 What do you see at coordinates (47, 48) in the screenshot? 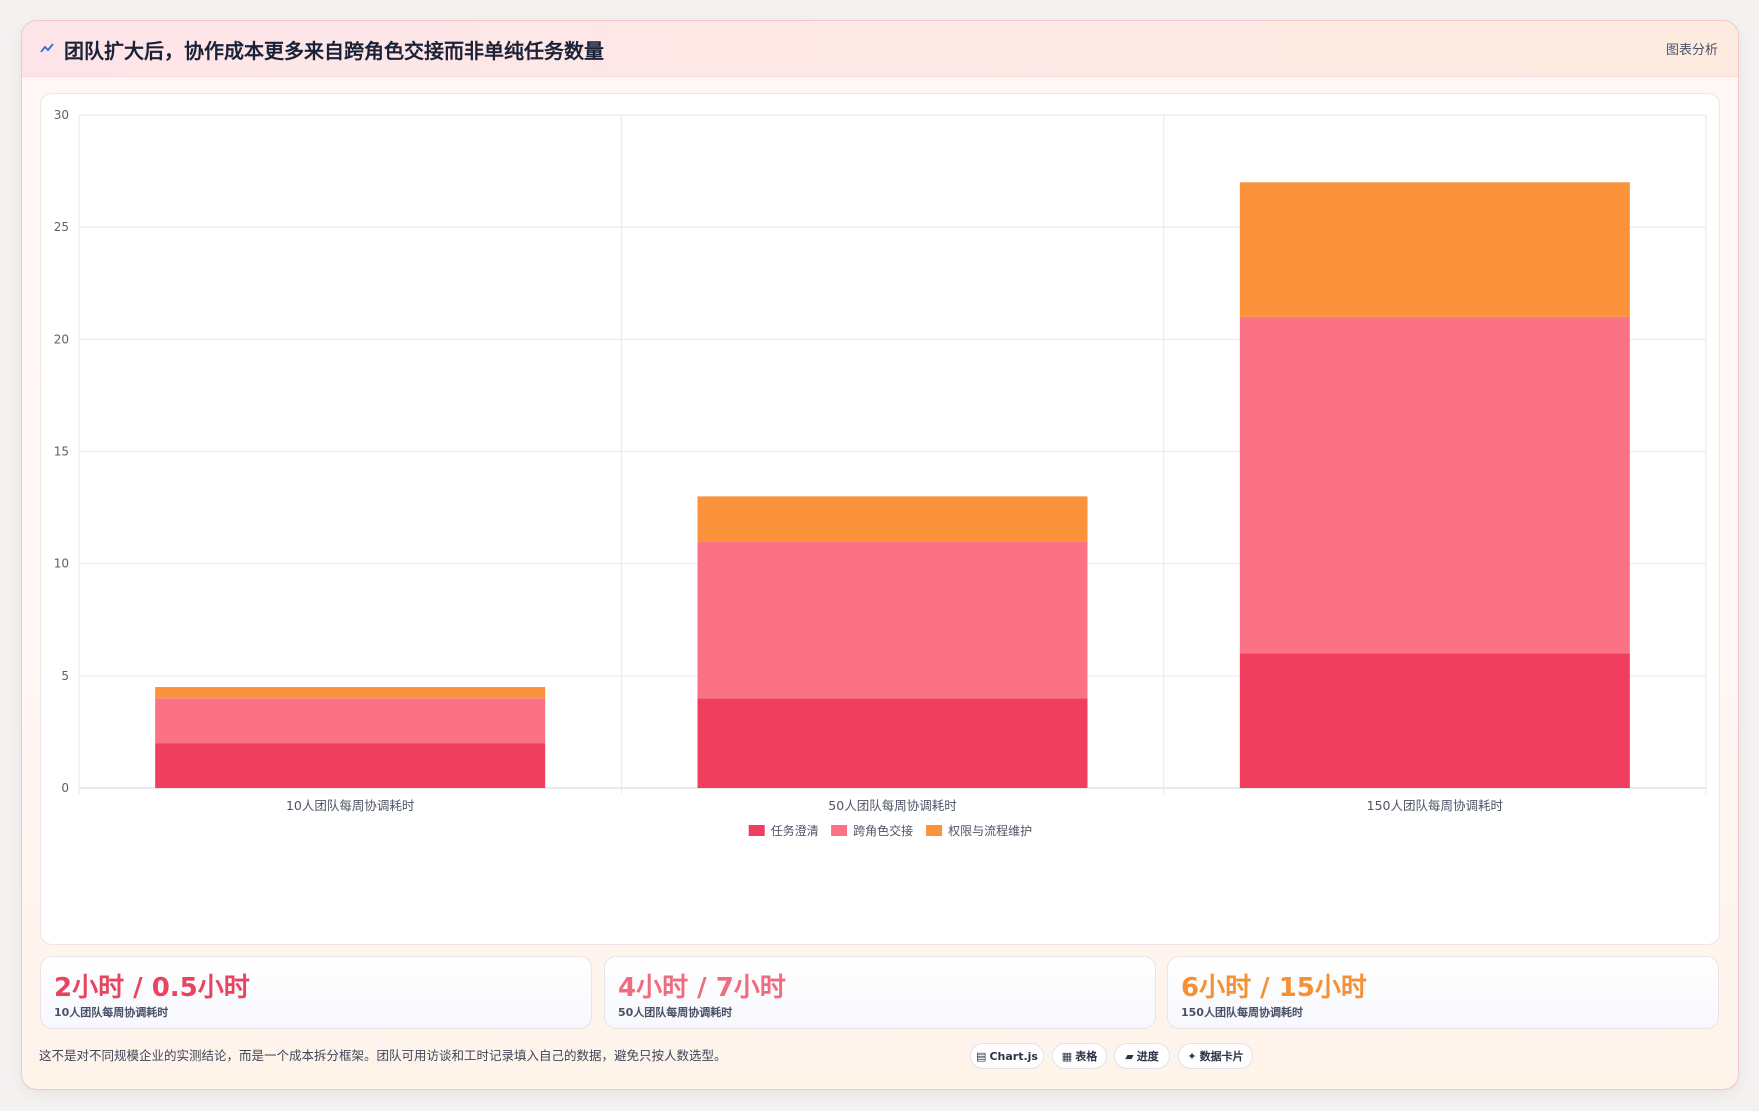
I see `trend-line-icon` at bounding box center [47, 48].